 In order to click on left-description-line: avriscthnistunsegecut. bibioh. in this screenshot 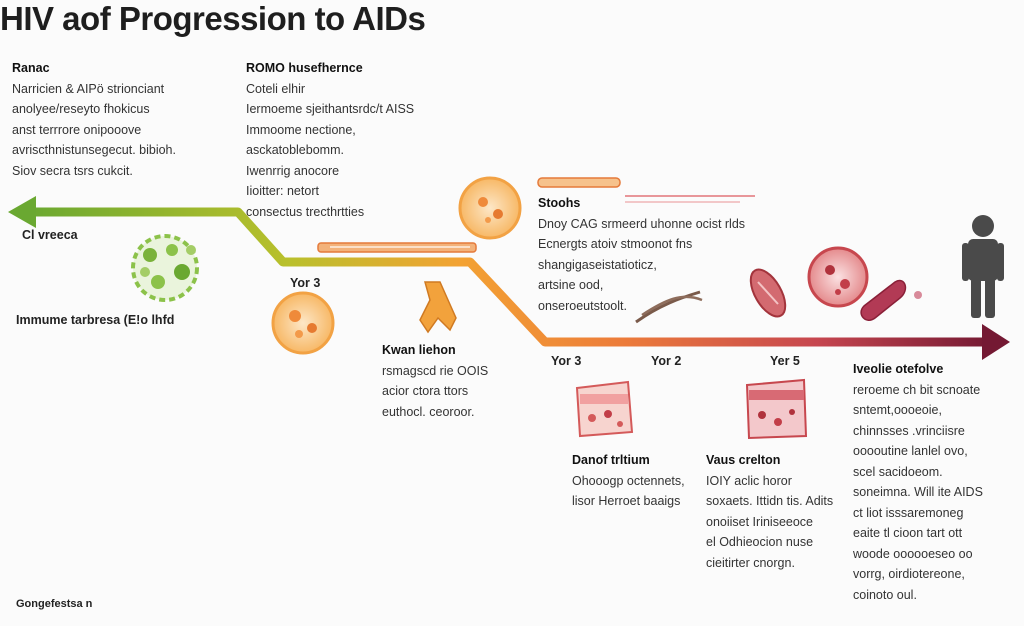, I will do `click(94, 150)`.